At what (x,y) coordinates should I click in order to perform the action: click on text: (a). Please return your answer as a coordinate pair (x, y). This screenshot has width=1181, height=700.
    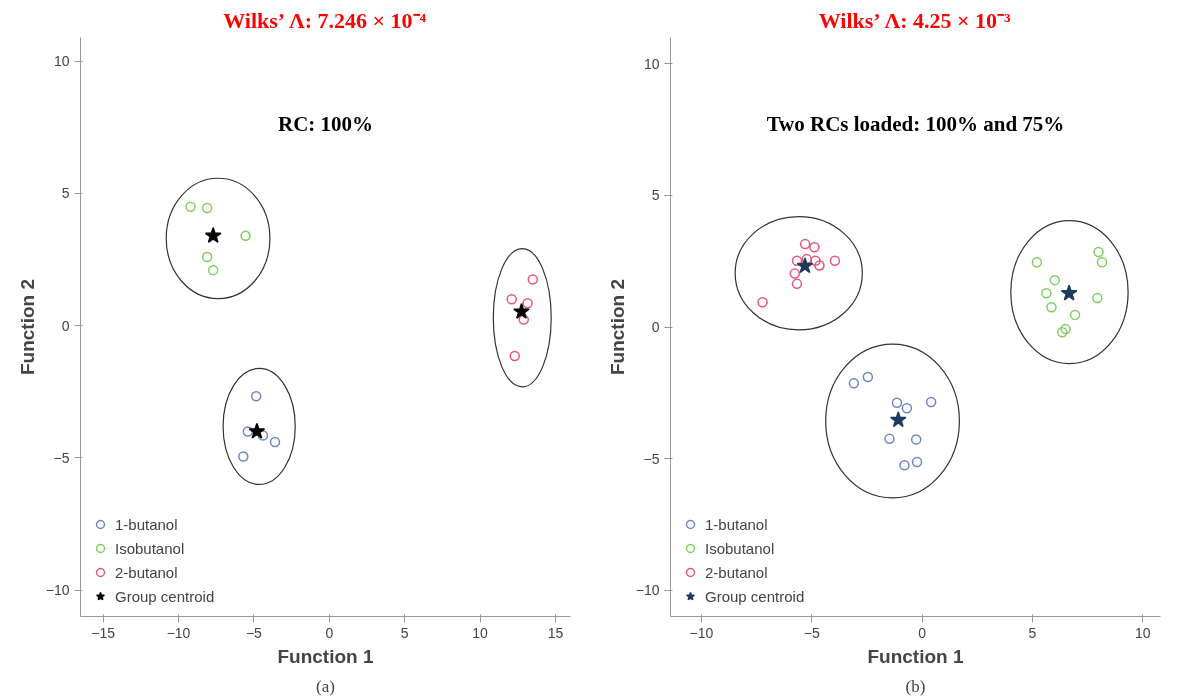
    Looking at the image, I should click on (325, 686).